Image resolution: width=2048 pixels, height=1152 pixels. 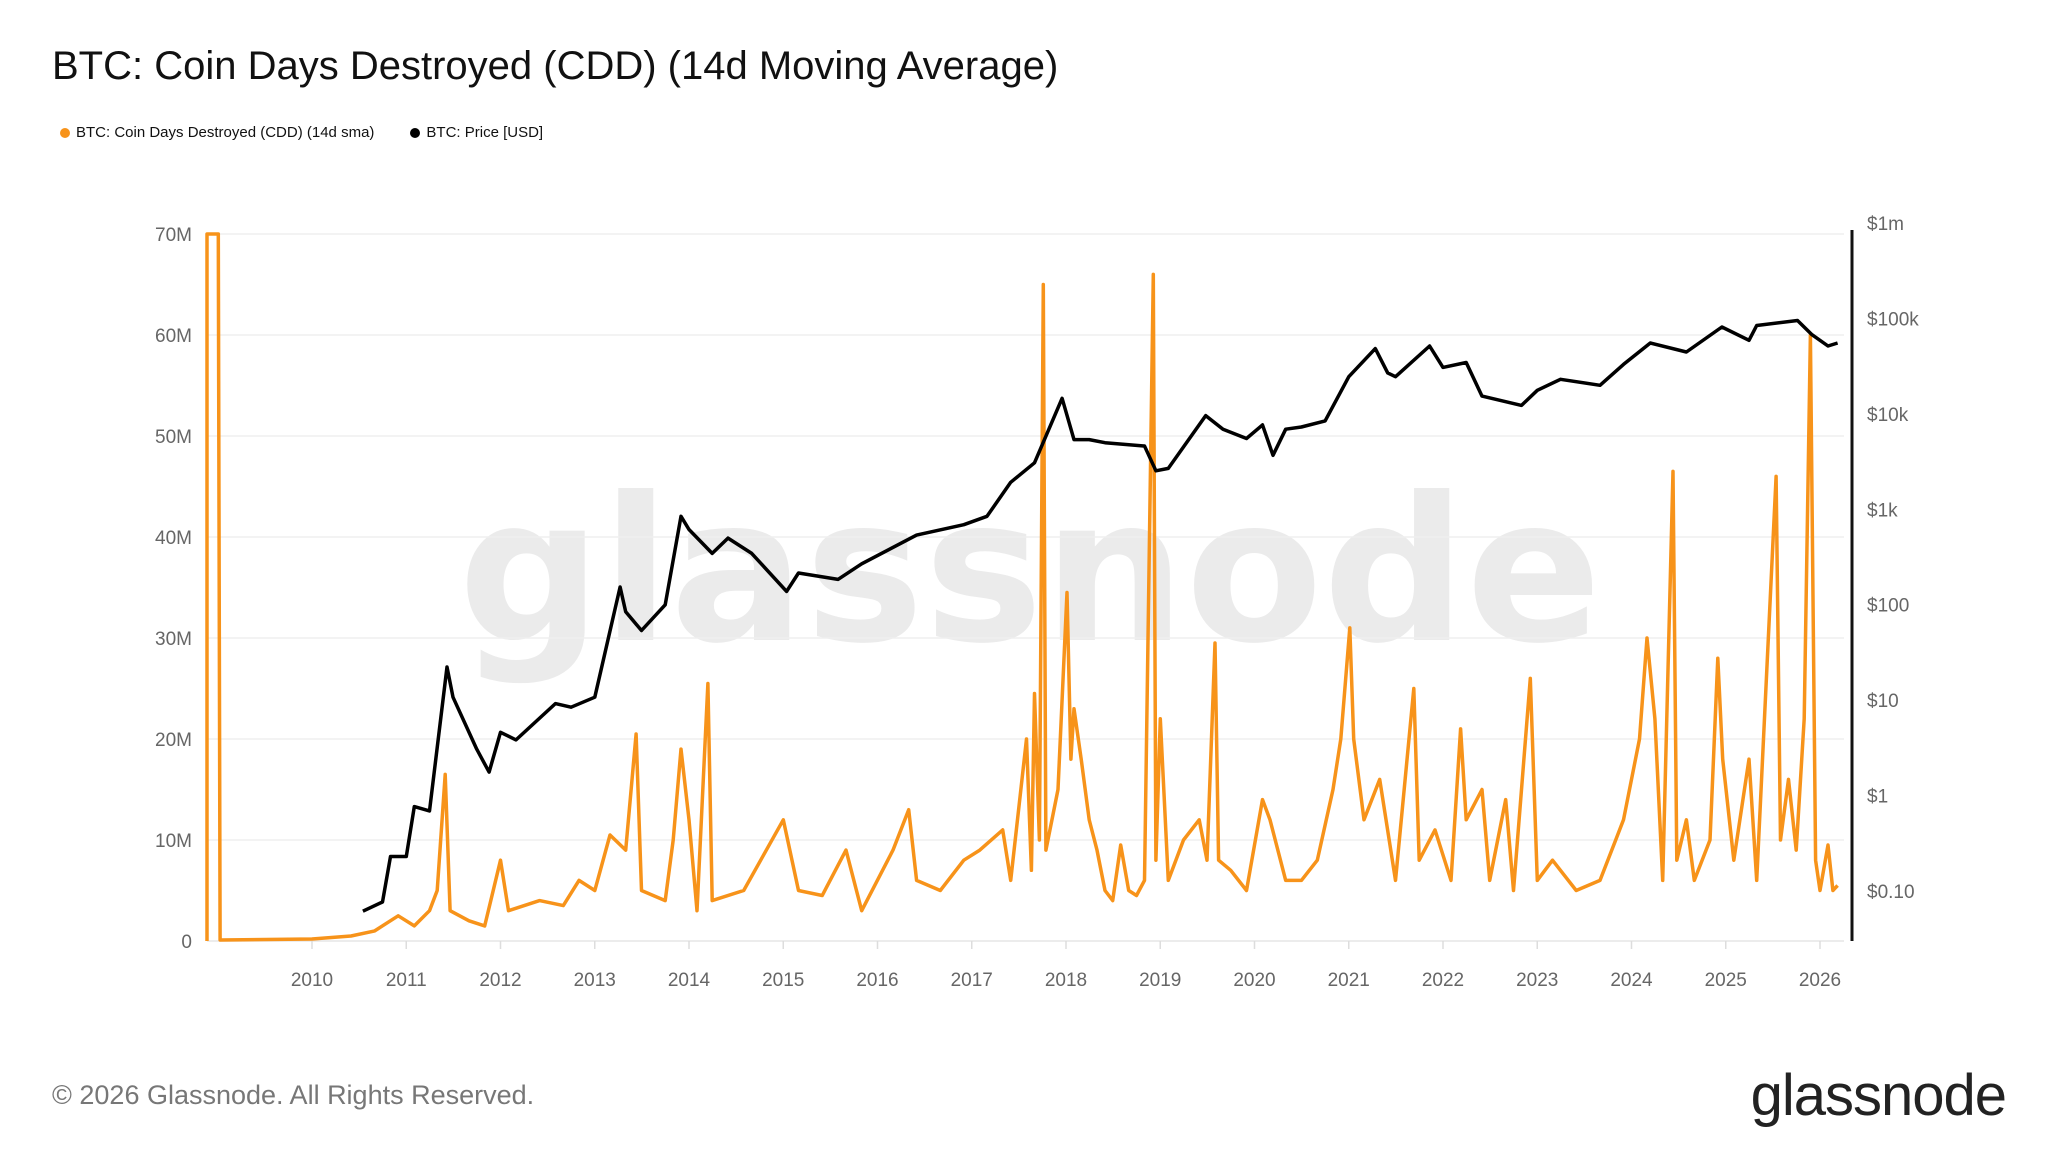 What do you see at coordinates (1820, 980) in the screenshot?
I see `x-tick-label: 2026` at bounding box center [1820, 980].